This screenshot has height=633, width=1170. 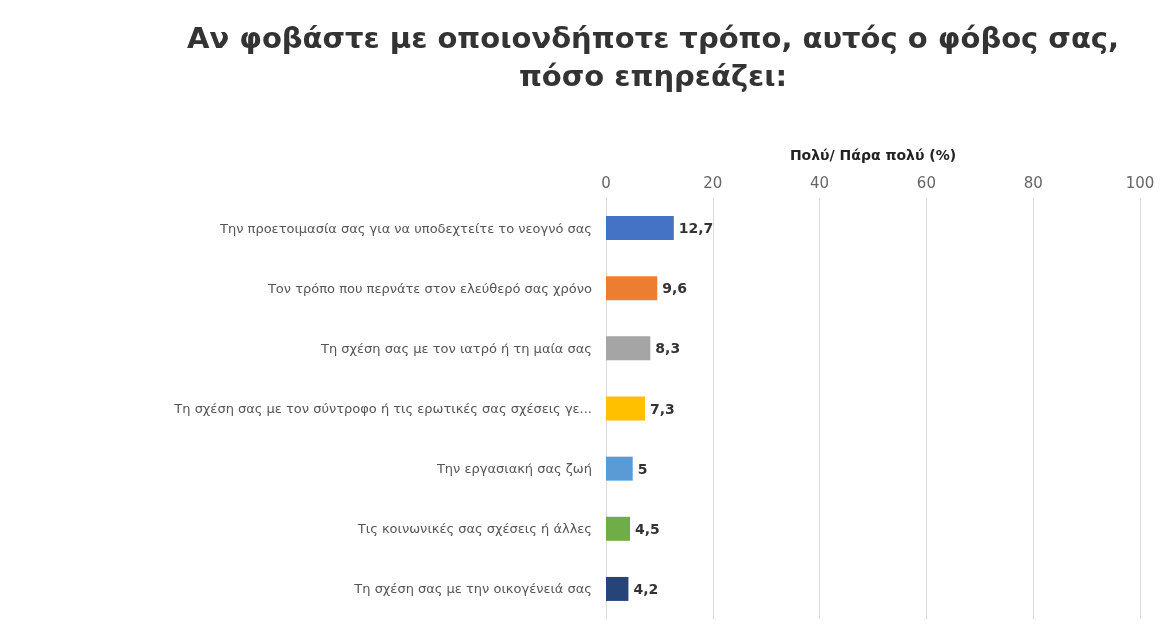 I want to click on y-tick-label: Τη σχέση σας με τον ιατρό ή τη μαία σας, so click(x=456, y=348).